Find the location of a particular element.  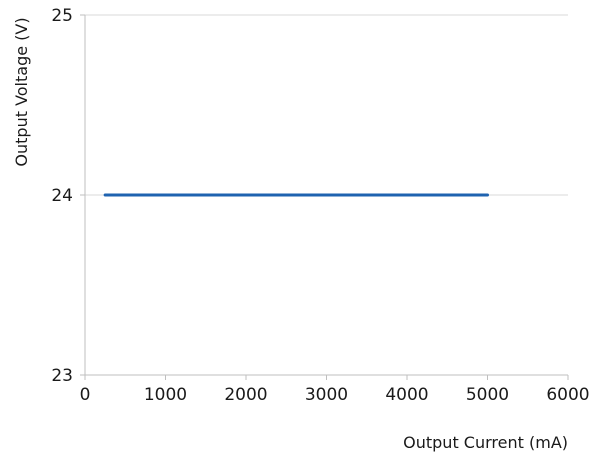

y-tick-labels: 23 24 25 is located at coordinates (62, 196).